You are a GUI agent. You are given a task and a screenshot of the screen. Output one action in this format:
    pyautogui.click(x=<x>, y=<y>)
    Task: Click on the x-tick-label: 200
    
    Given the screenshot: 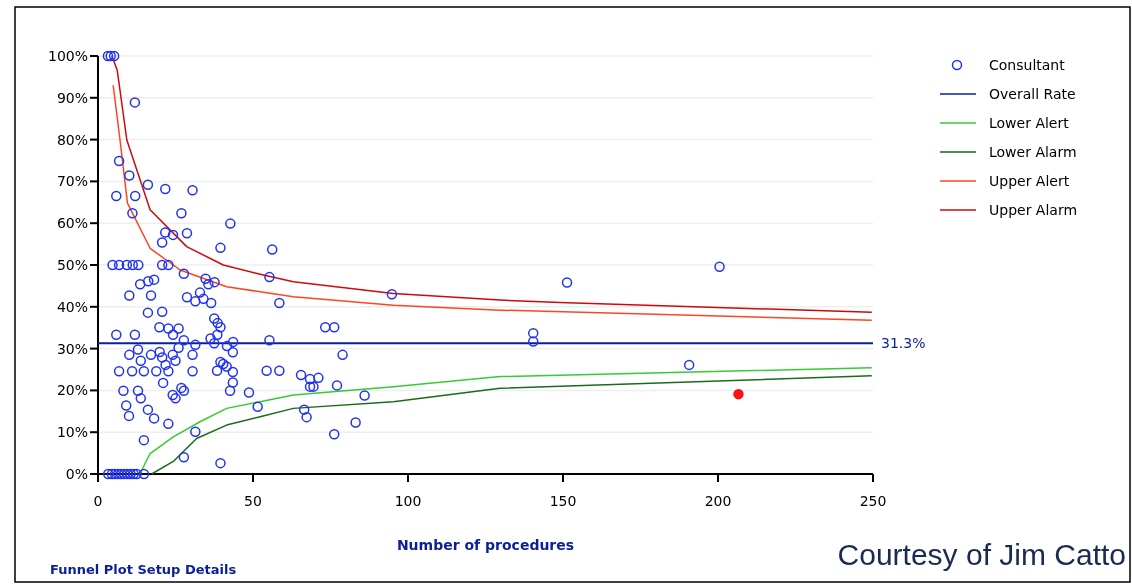 What is the action you would take?
    pyautogui.click(x=718, y=501)
    